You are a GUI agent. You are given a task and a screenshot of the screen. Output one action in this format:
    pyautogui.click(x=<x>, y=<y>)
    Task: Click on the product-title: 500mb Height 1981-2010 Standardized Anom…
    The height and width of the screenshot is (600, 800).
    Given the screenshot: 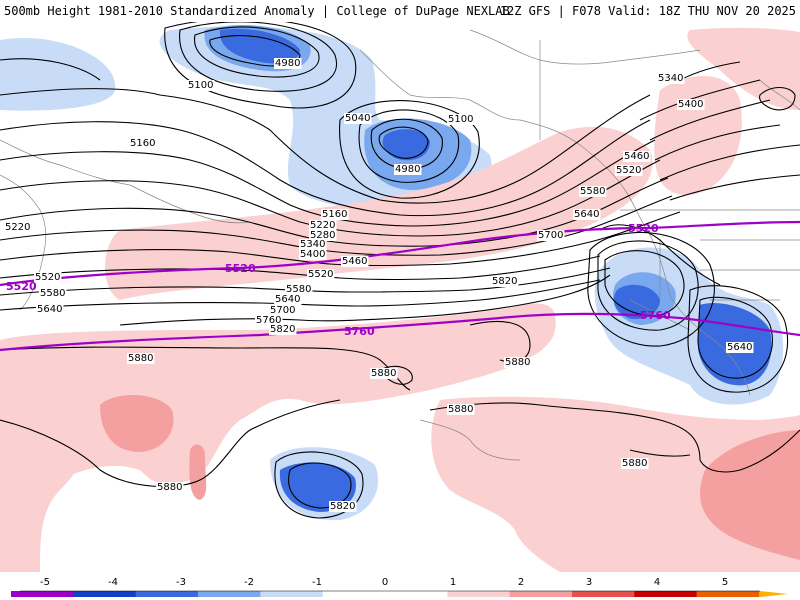 What is the action you would take?
    pyautogui.click(x=257, y=11)
    